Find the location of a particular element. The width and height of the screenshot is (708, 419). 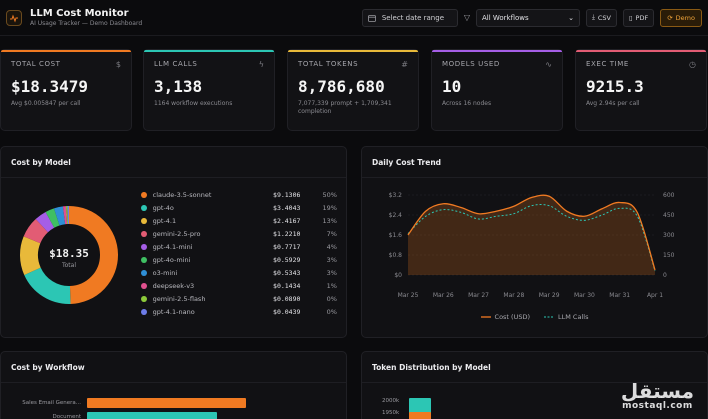

model-cost: $2.4167 is located at coordinates (287, 221).